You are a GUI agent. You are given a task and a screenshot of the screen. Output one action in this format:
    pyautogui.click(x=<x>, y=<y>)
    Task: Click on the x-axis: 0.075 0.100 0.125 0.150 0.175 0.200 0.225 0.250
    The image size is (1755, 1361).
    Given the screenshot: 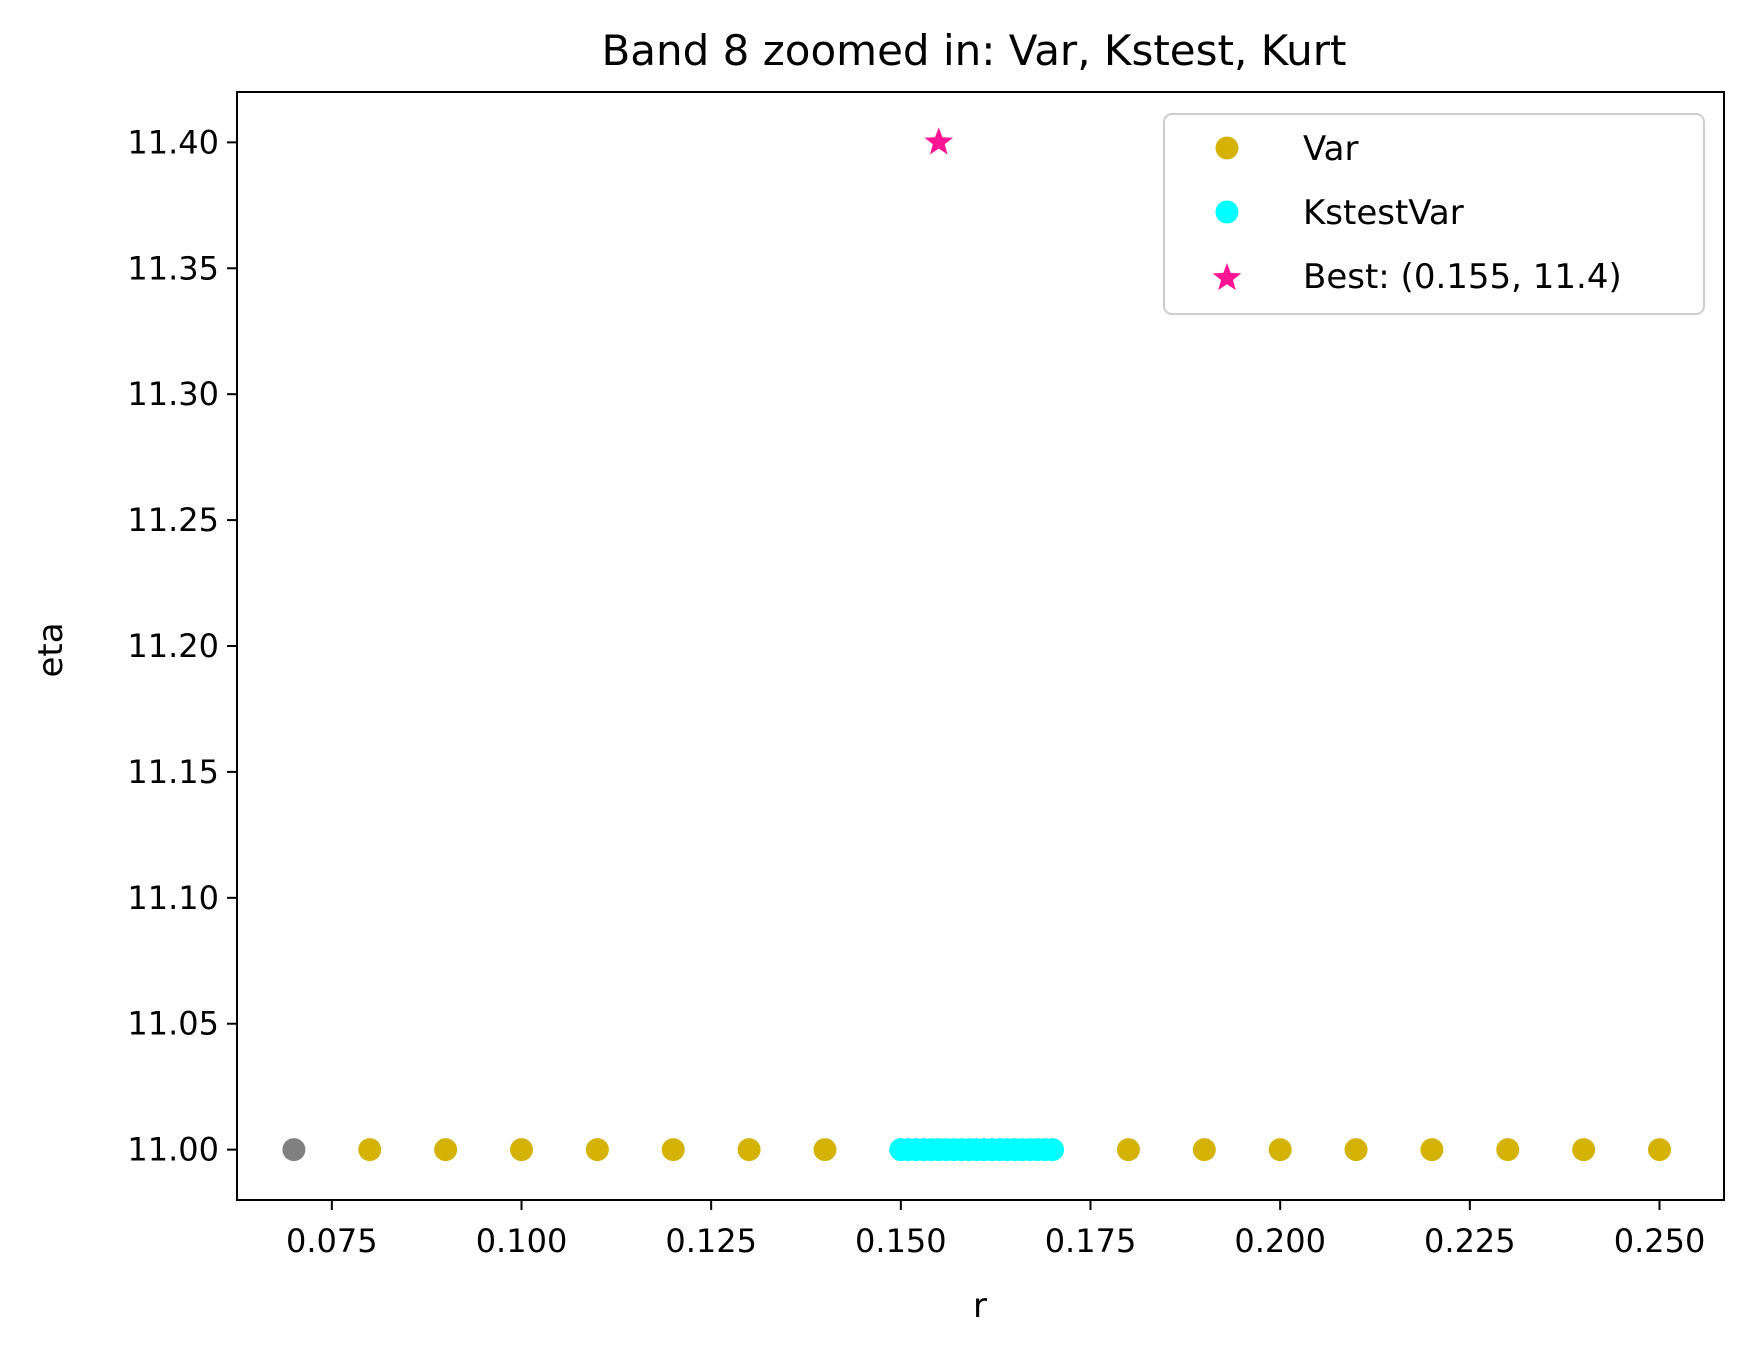 What is the action you would take?
    pyautogui.click(x=995, y=1230)
    